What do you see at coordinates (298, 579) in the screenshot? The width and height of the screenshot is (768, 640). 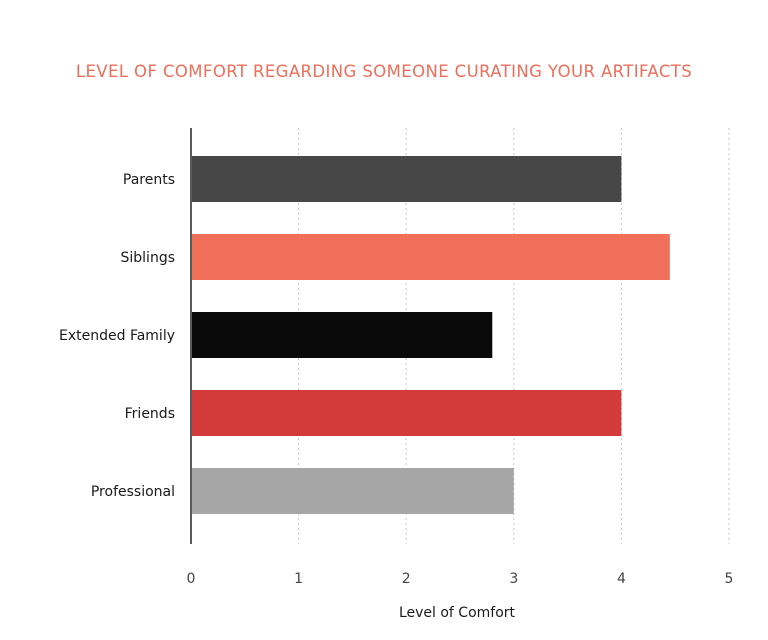 I see `x-tick-label: 1` at bounding box center [298, 579].